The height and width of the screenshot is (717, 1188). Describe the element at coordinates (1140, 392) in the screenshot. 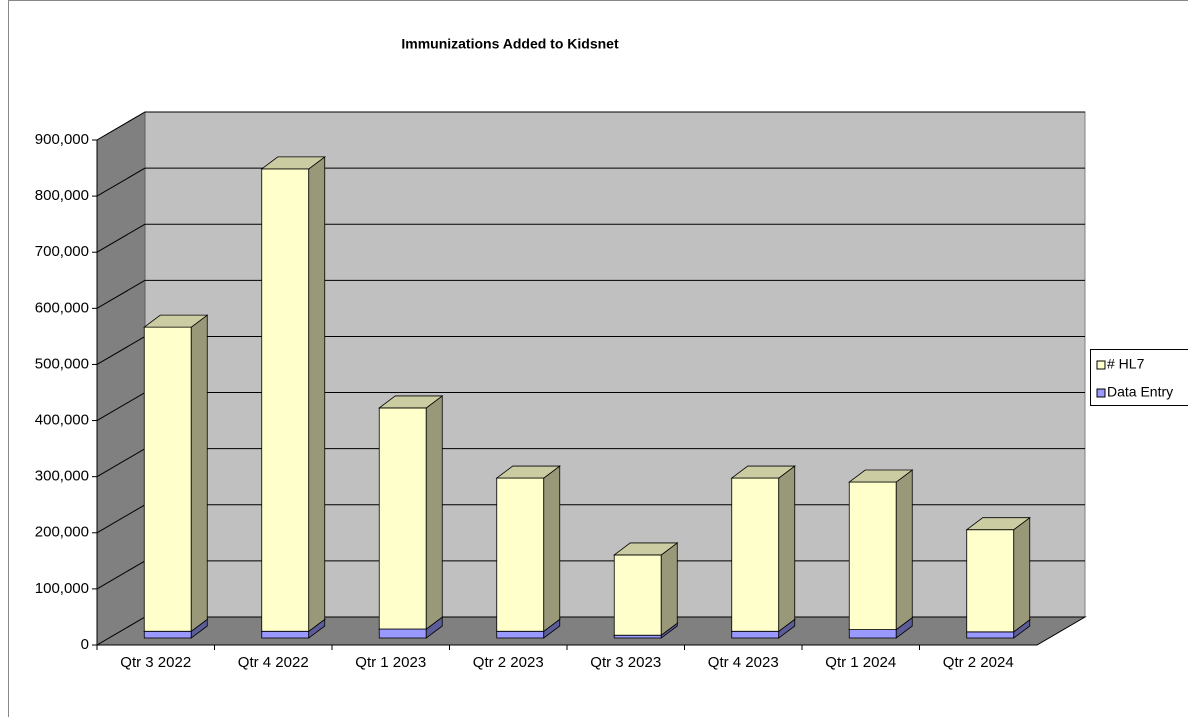

I see `legend-label: Data Entry` at that location.